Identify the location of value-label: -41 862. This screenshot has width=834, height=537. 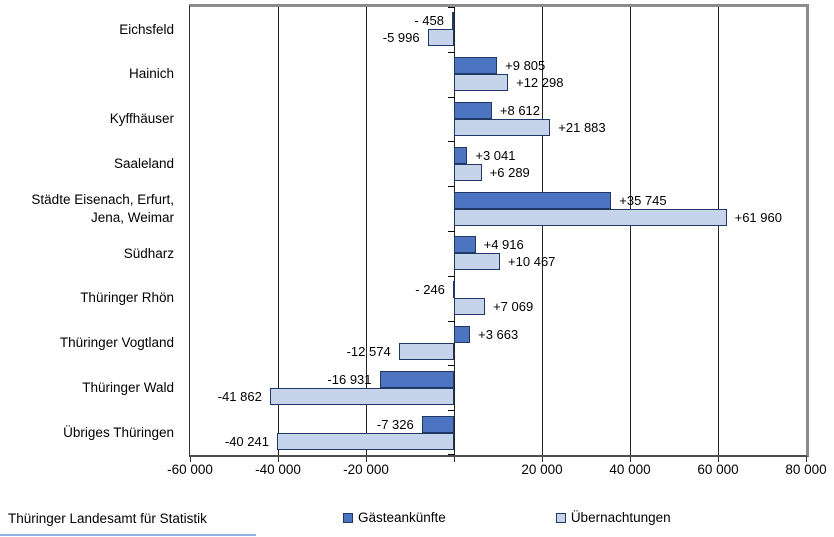
(239, 396).